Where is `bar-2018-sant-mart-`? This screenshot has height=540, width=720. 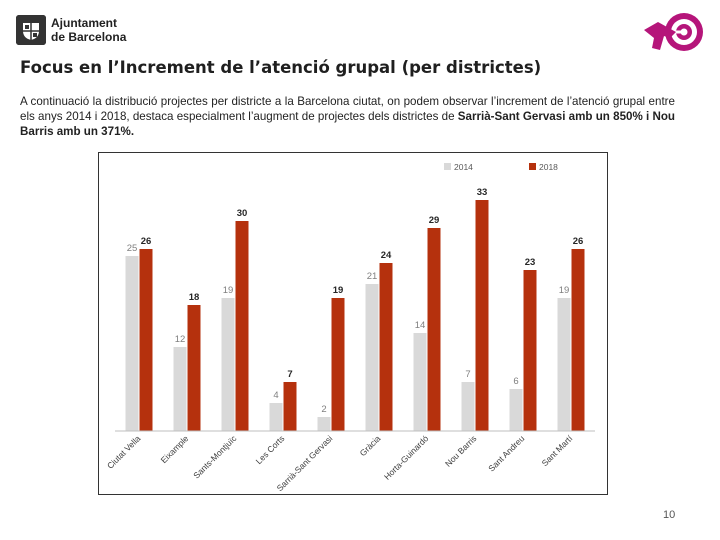 bar-2018-sant-mart- is located at coordinates (578, 340).